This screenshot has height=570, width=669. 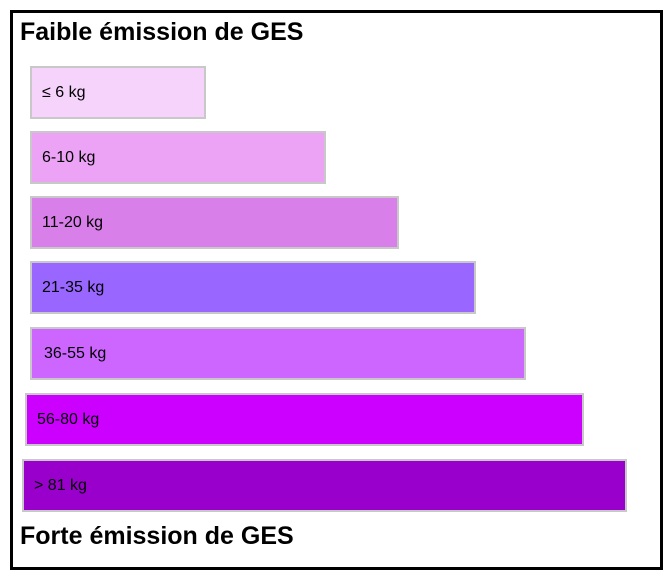 I want to click on bar-label: ≤ 6 kg, so click(x=64, y=92).